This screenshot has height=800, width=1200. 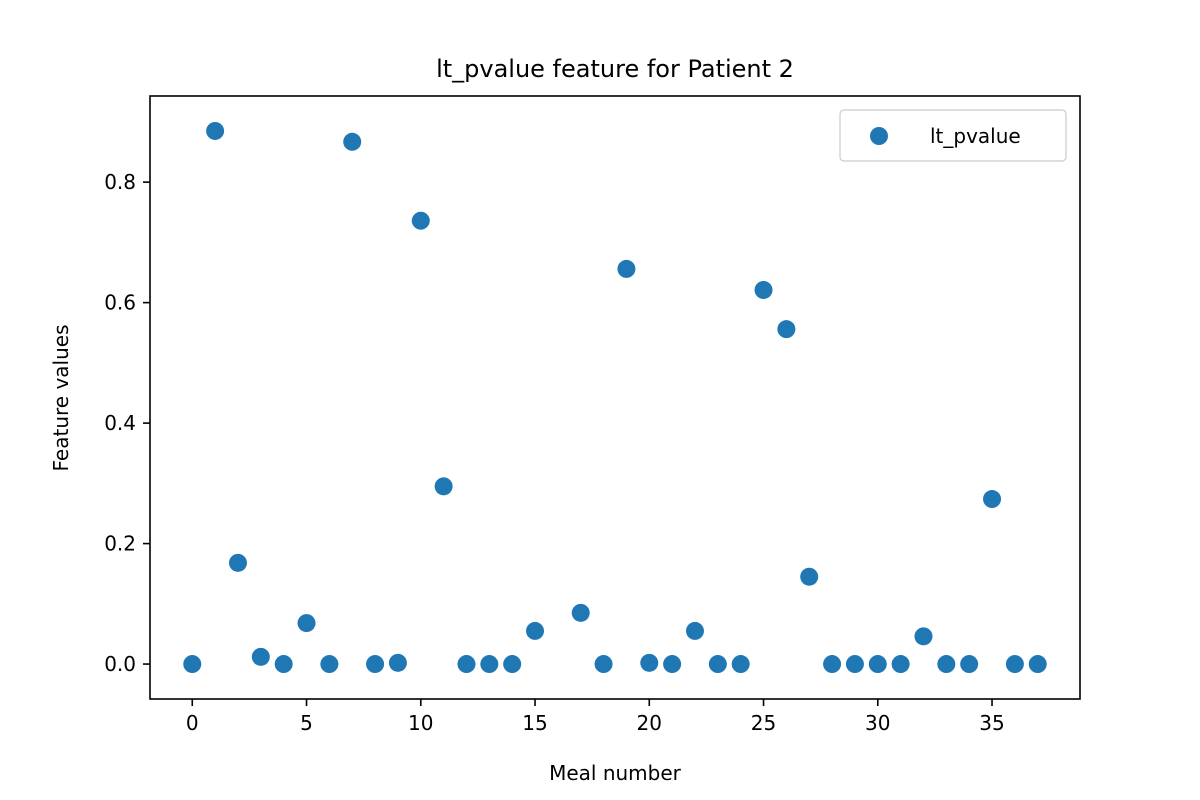 I want to click on y-axis-label: Feature values, so click(x=61, y=398).